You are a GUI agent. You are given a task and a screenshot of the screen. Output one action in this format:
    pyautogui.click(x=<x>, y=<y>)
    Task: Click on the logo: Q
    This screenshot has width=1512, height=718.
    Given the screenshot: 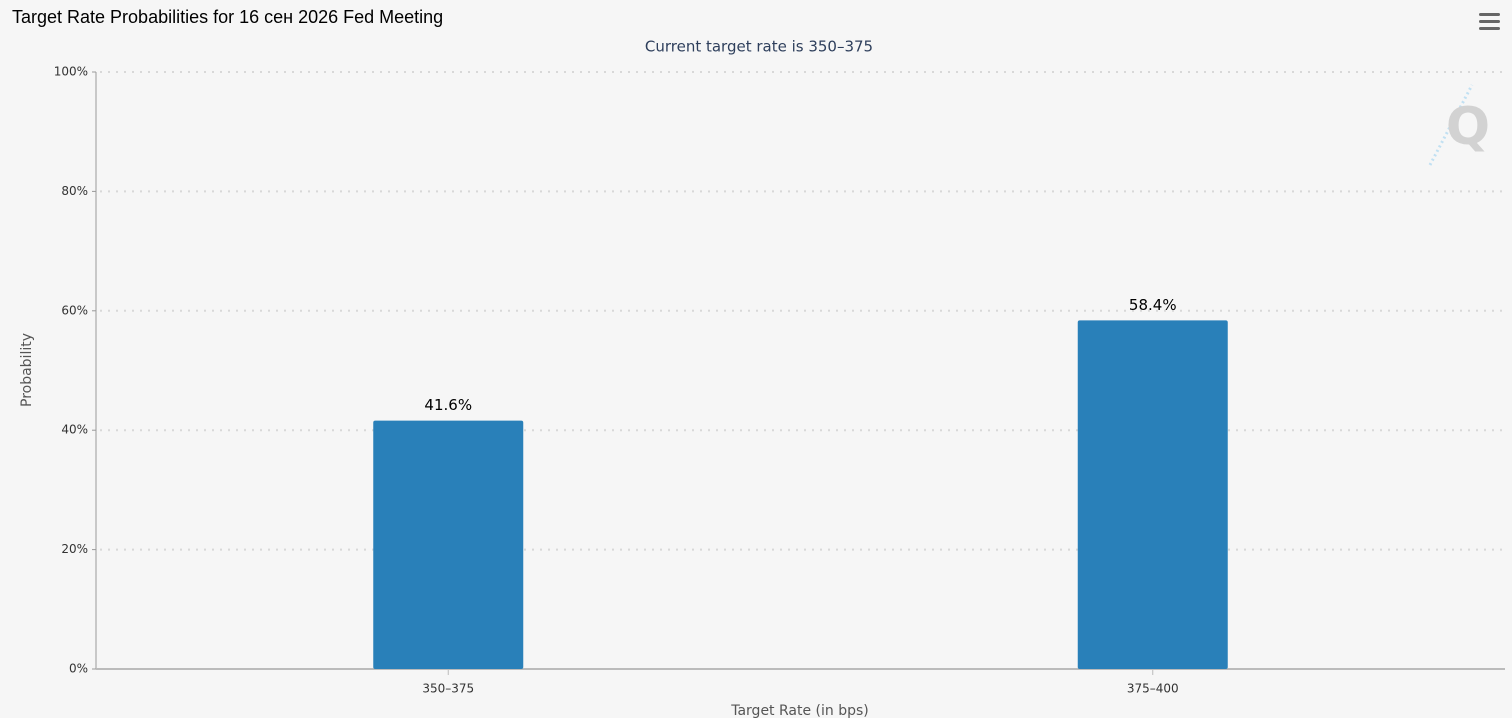 What is the action you would take?
    pyautogui.click(x=1459, y=125)
    